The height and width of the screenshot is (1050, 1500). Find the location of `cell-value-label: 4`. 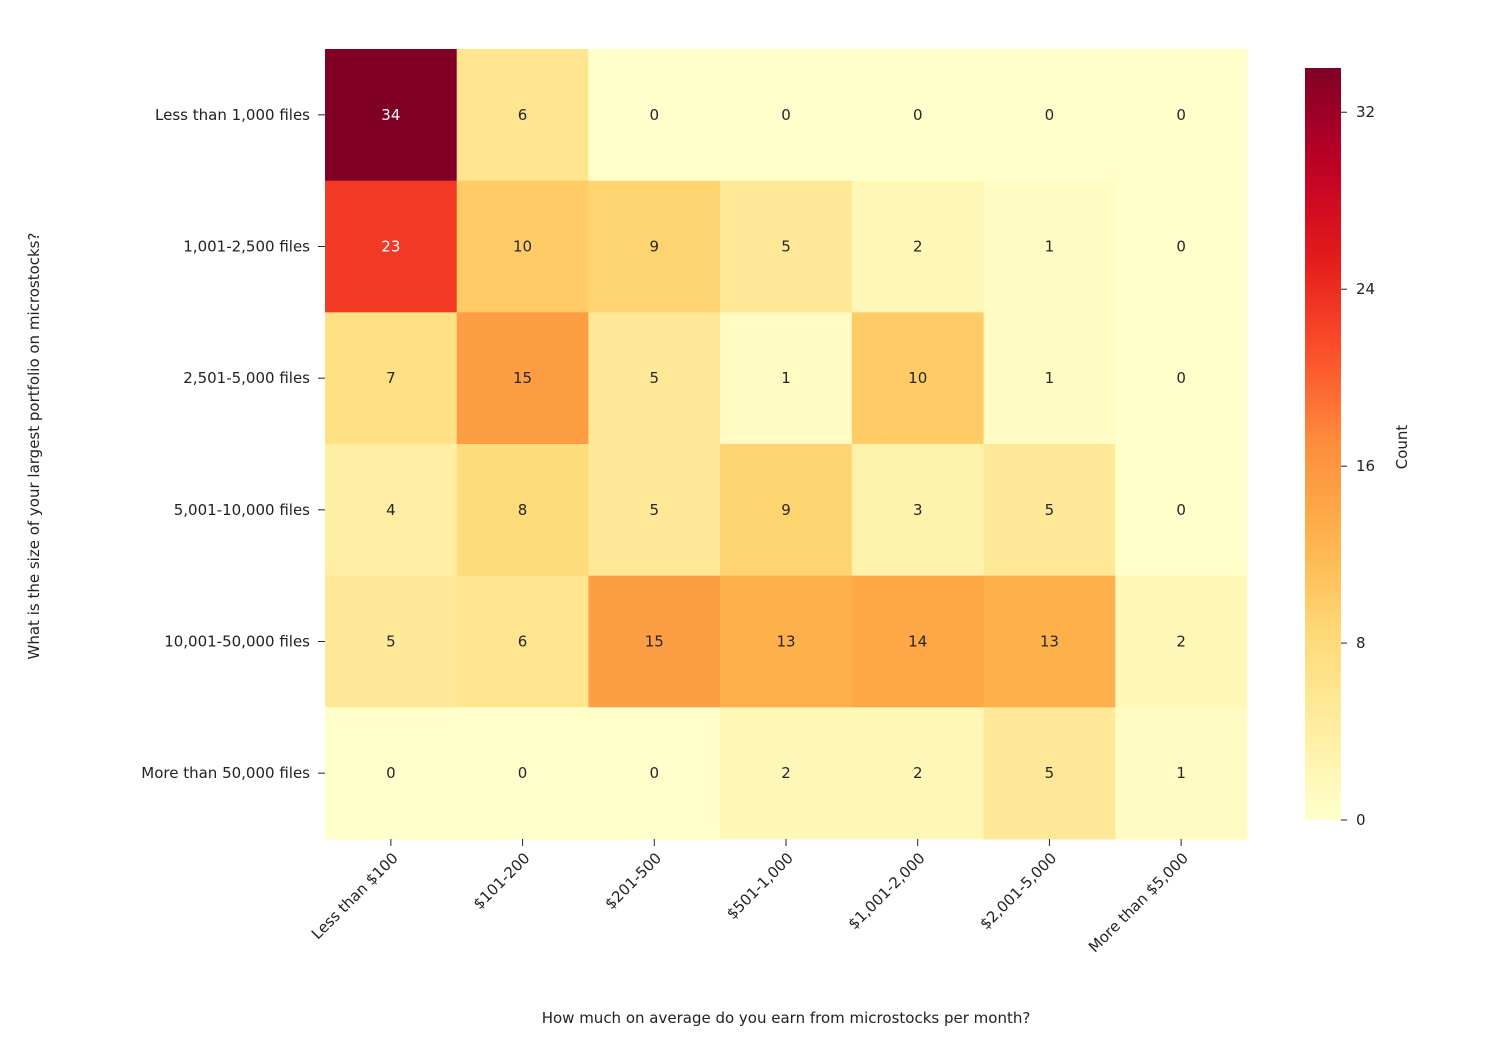

cell-value-label: 4 is located at coordinates (391, 510).